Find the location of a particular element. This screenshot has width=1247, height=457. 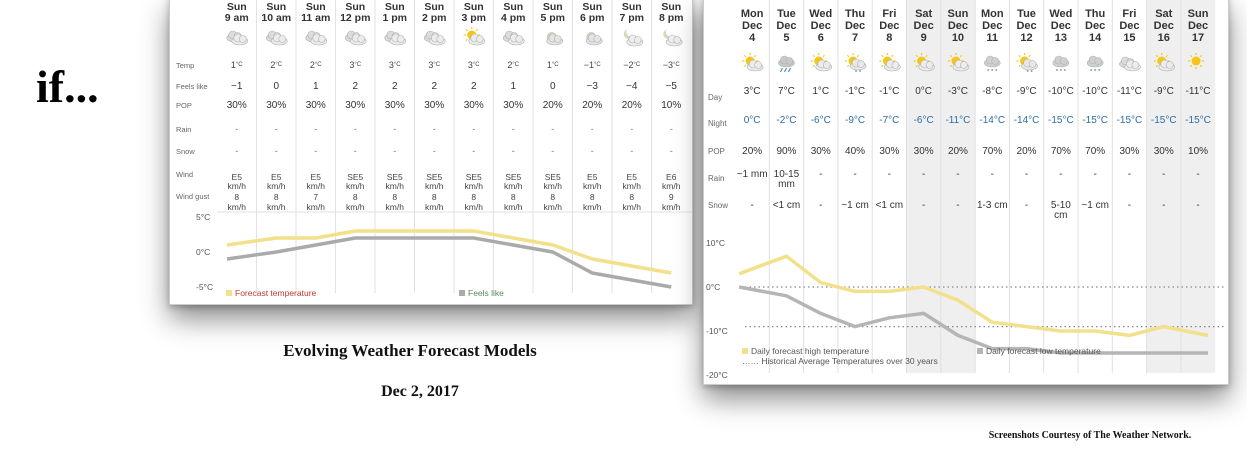

hour-feels-like: 0 is located at coordinates (553, 86).